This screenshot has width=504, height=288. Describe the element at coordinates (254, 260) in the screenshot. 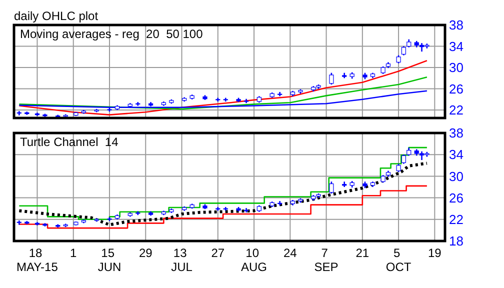

I see `x-tick-label: 10 AUG` at that location.